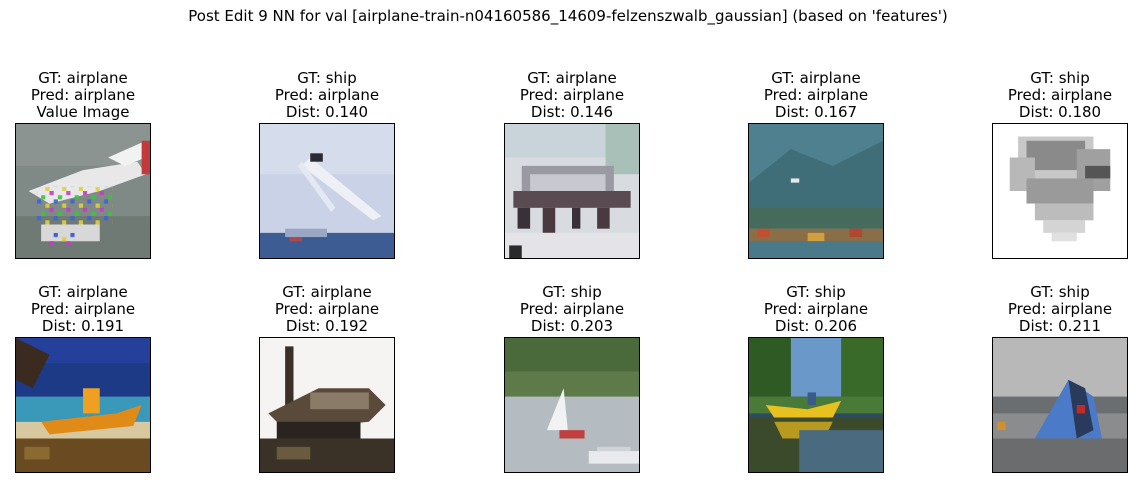  I want to click on dist-label: Dist: 0.206, so click(816, 326).